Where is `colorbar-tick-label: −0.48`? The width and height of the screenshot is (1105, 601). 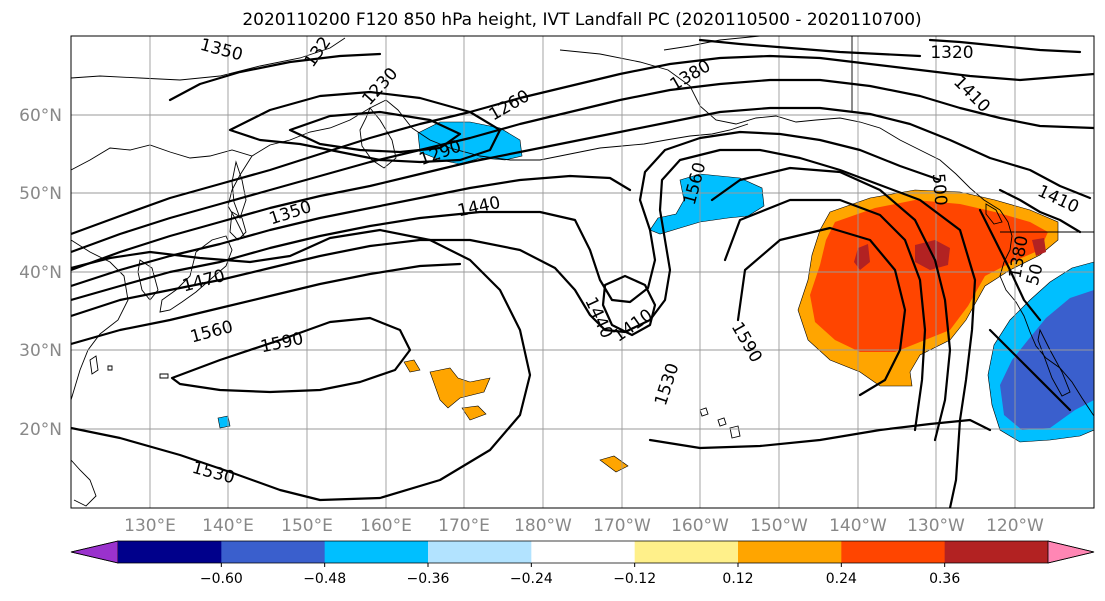 colorbar-tick-label: −0.48 is located at coordinates (324, 579).